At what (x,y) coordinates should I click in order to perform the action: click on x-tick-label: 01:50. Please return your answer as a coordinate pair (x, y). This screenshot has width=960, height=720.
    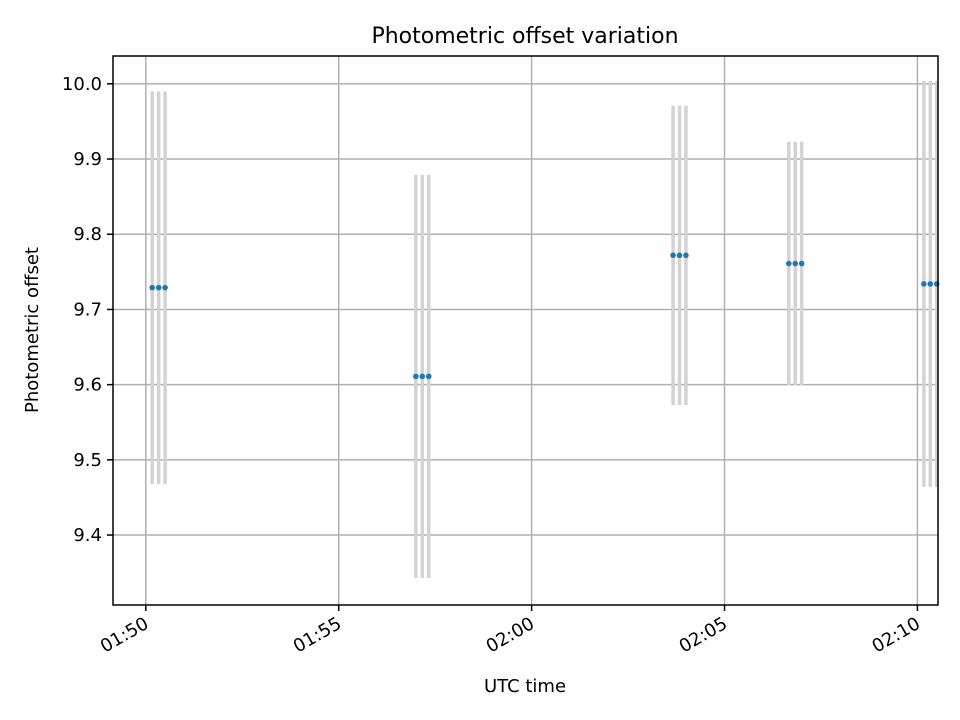
    Looking at the image, I should click on (124, 635).